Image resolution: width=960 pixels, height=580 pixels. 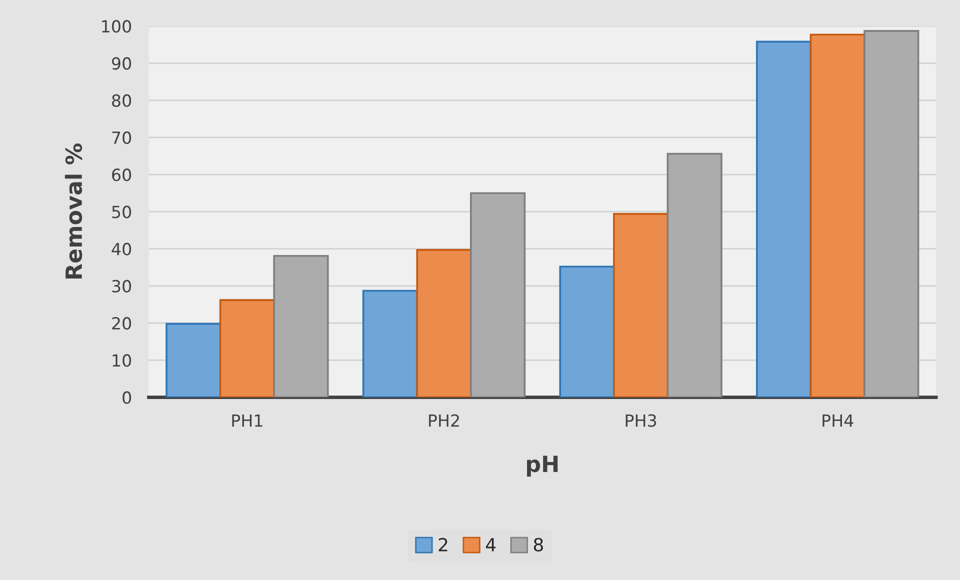 What do you see at coordinates (838, 420) in the screenshot?
I see `x-tick-label: PH4` at bounding box center [838, 420].